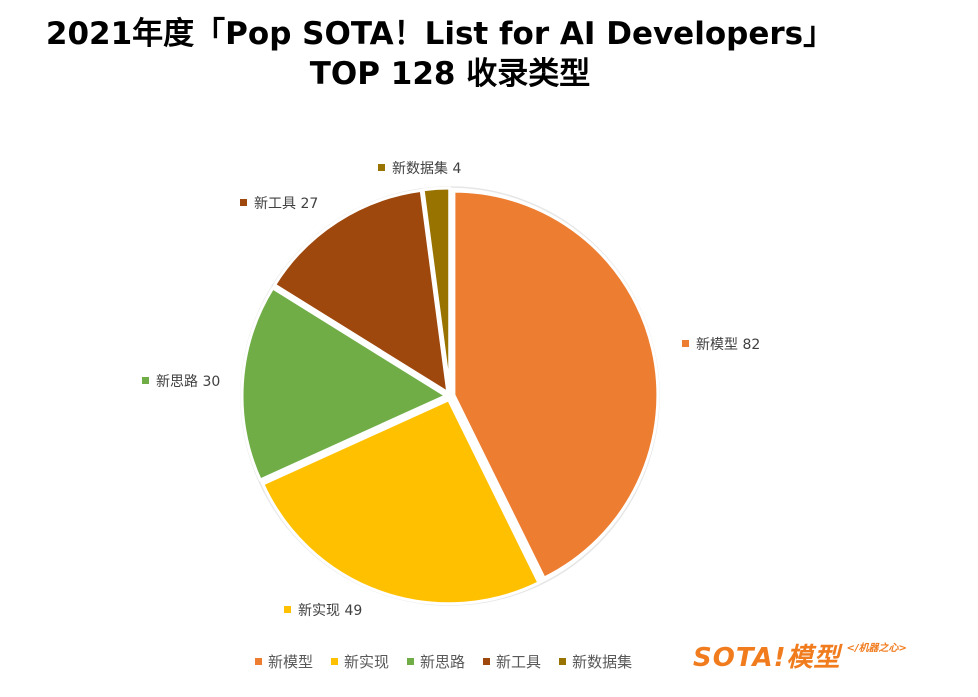  I want to click on legend-item-4: 新工具, so click(512, 661).